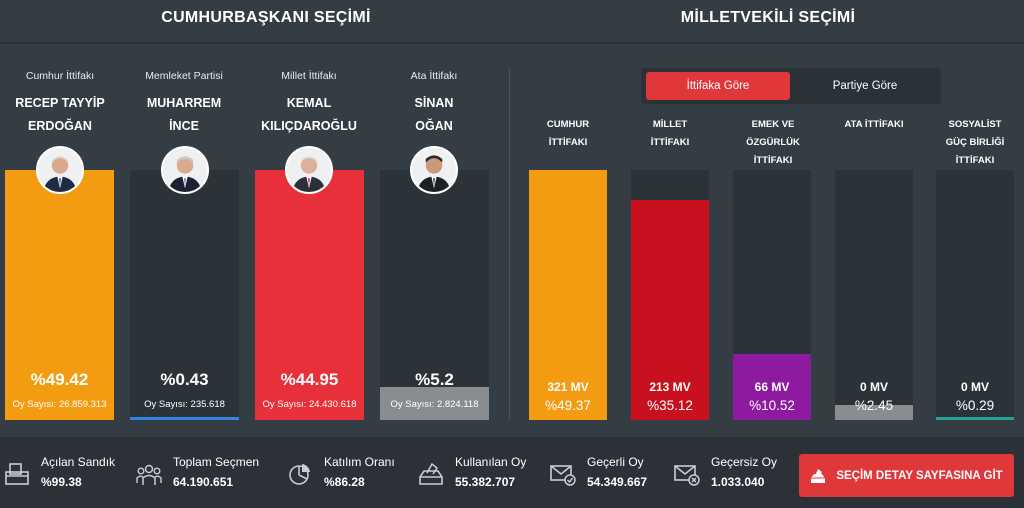 The height and width of the screenshot is (508, 1024). What do you see at coordinates (670, 405) in the screenshot?
I see `alliance-percent: %35.12` at bounding box center [670, 405].